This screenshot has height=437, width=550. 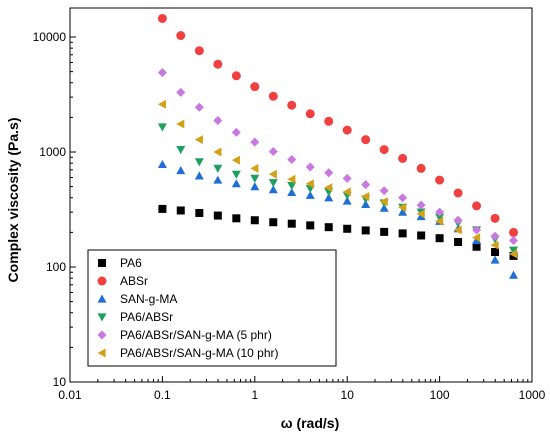 I want to click on x-tick-label: 1, so click(x=254, y=395).